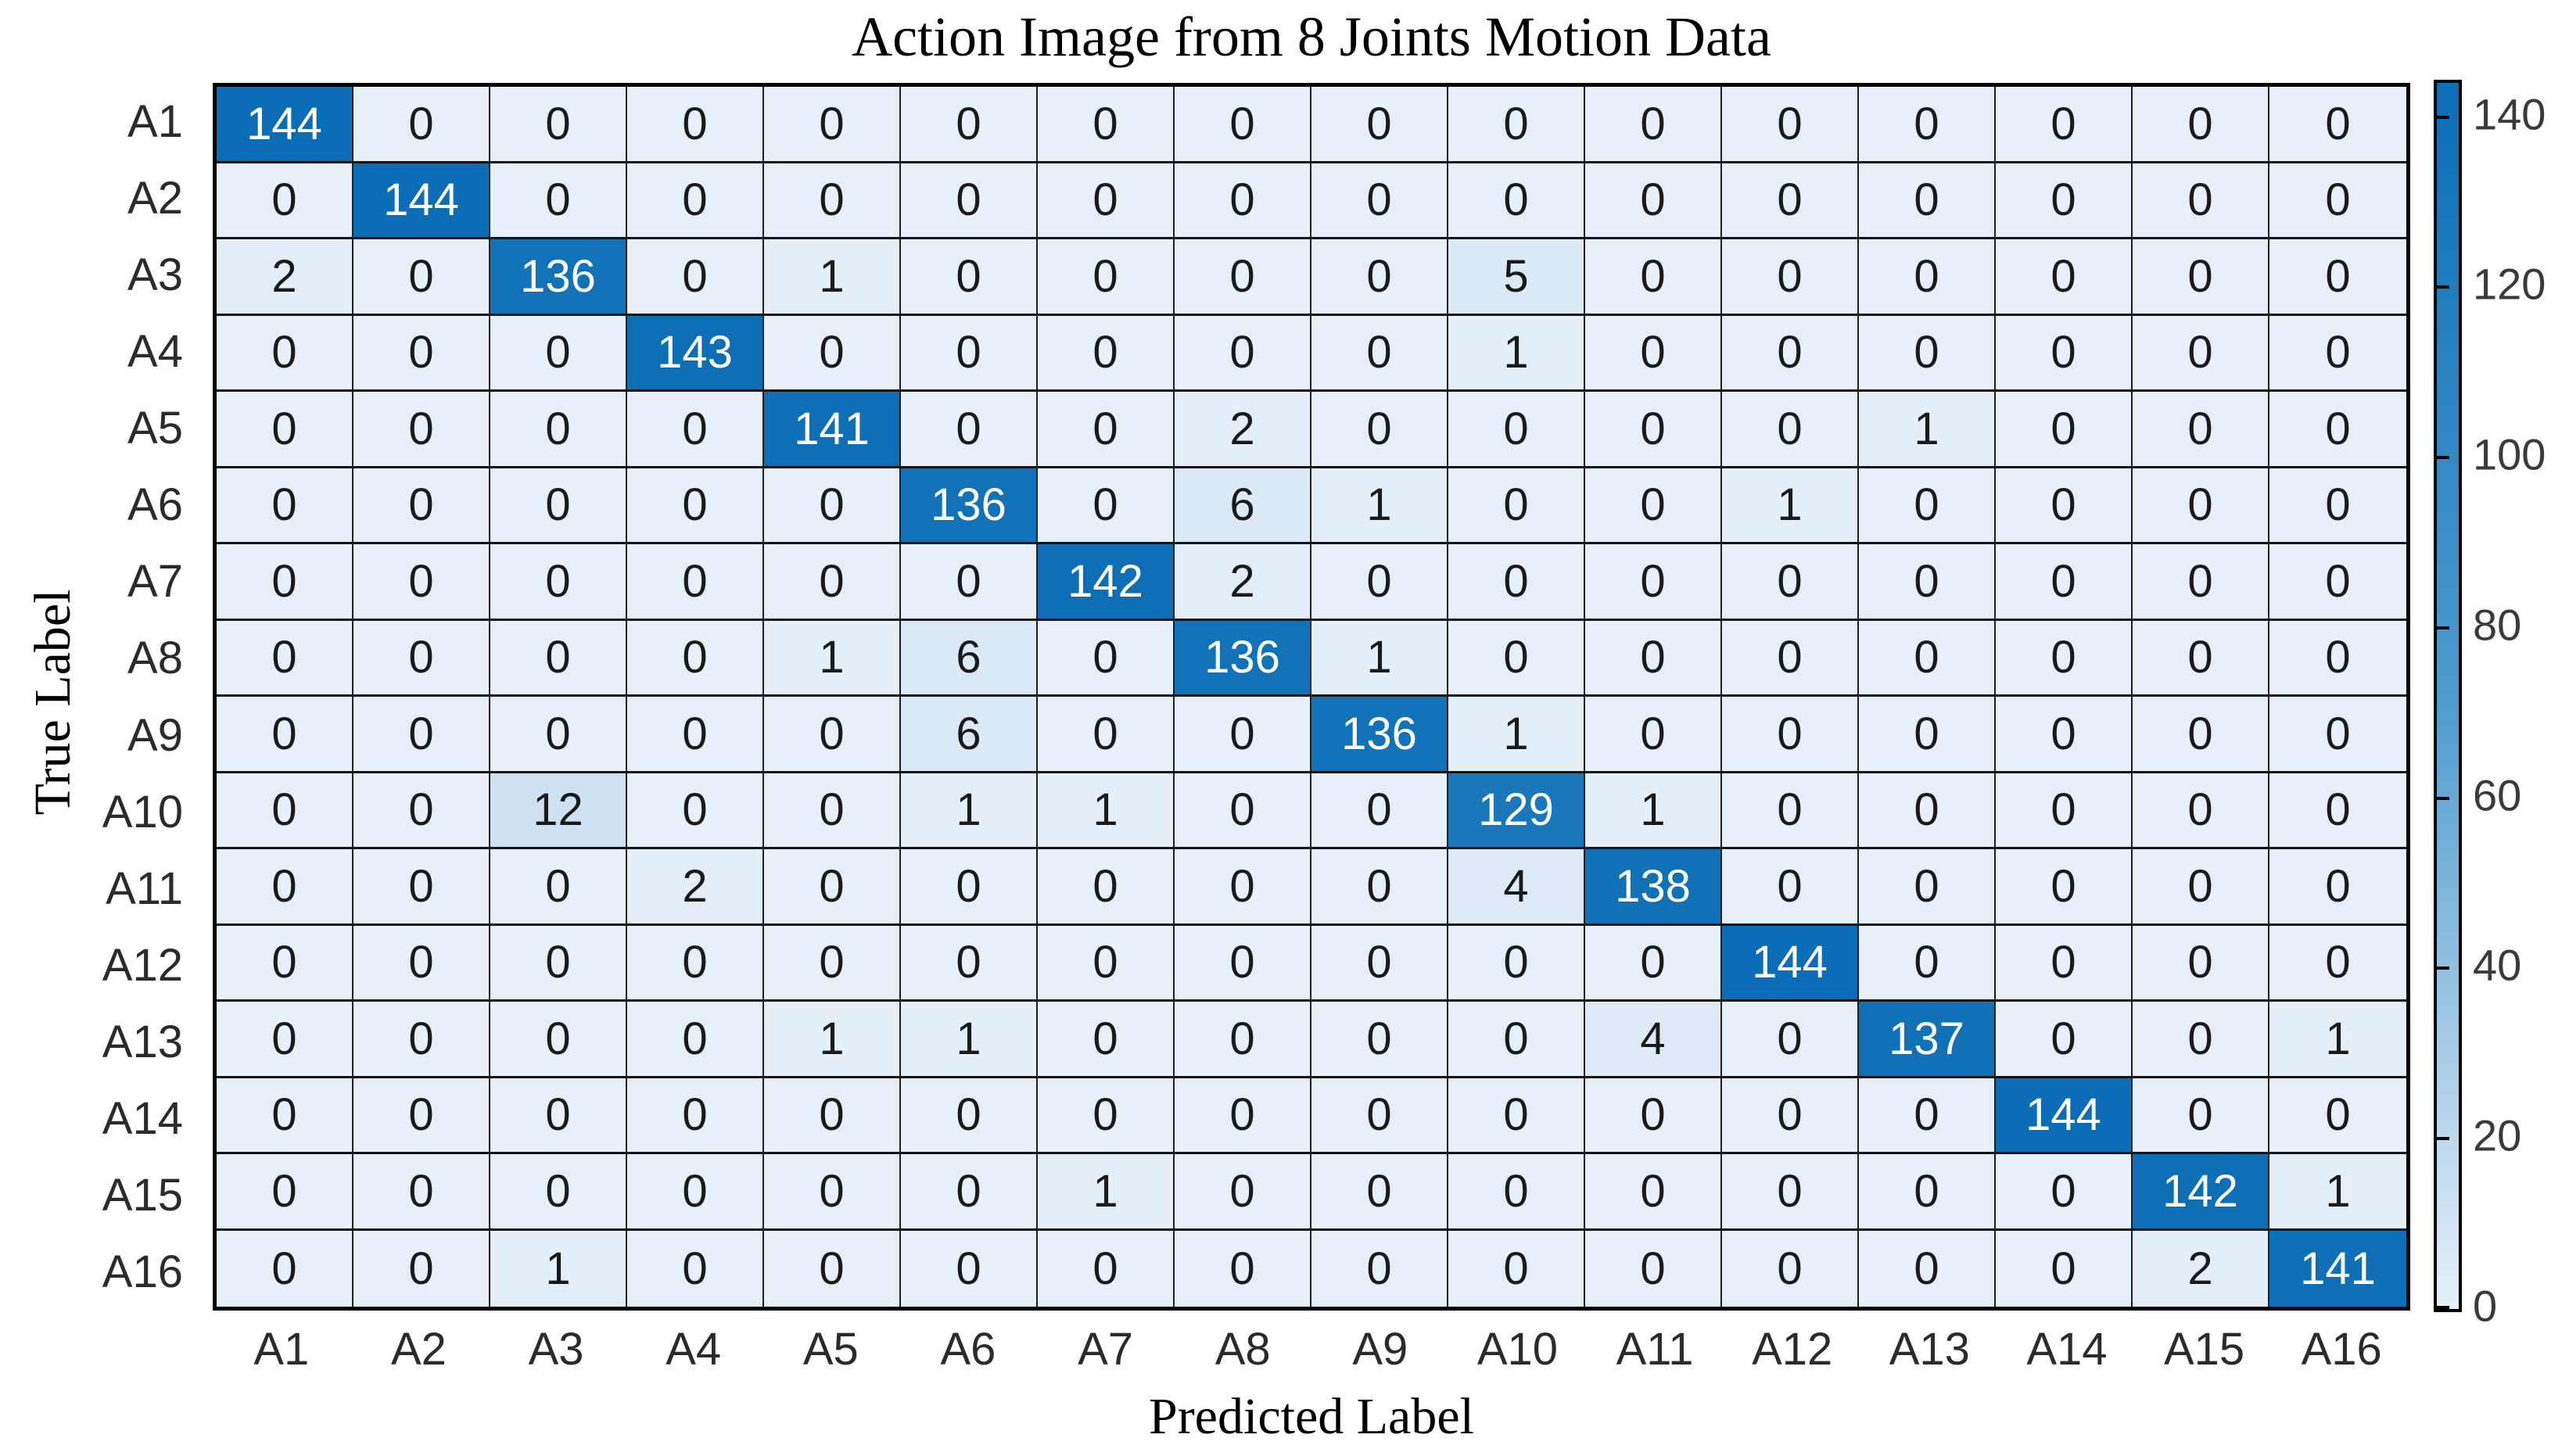 The height and width of the screenshot is (1456, 2551). Describe the element at coordinates (695, 353) in the screenshot. I see `matrix-cell: 143` at that location.